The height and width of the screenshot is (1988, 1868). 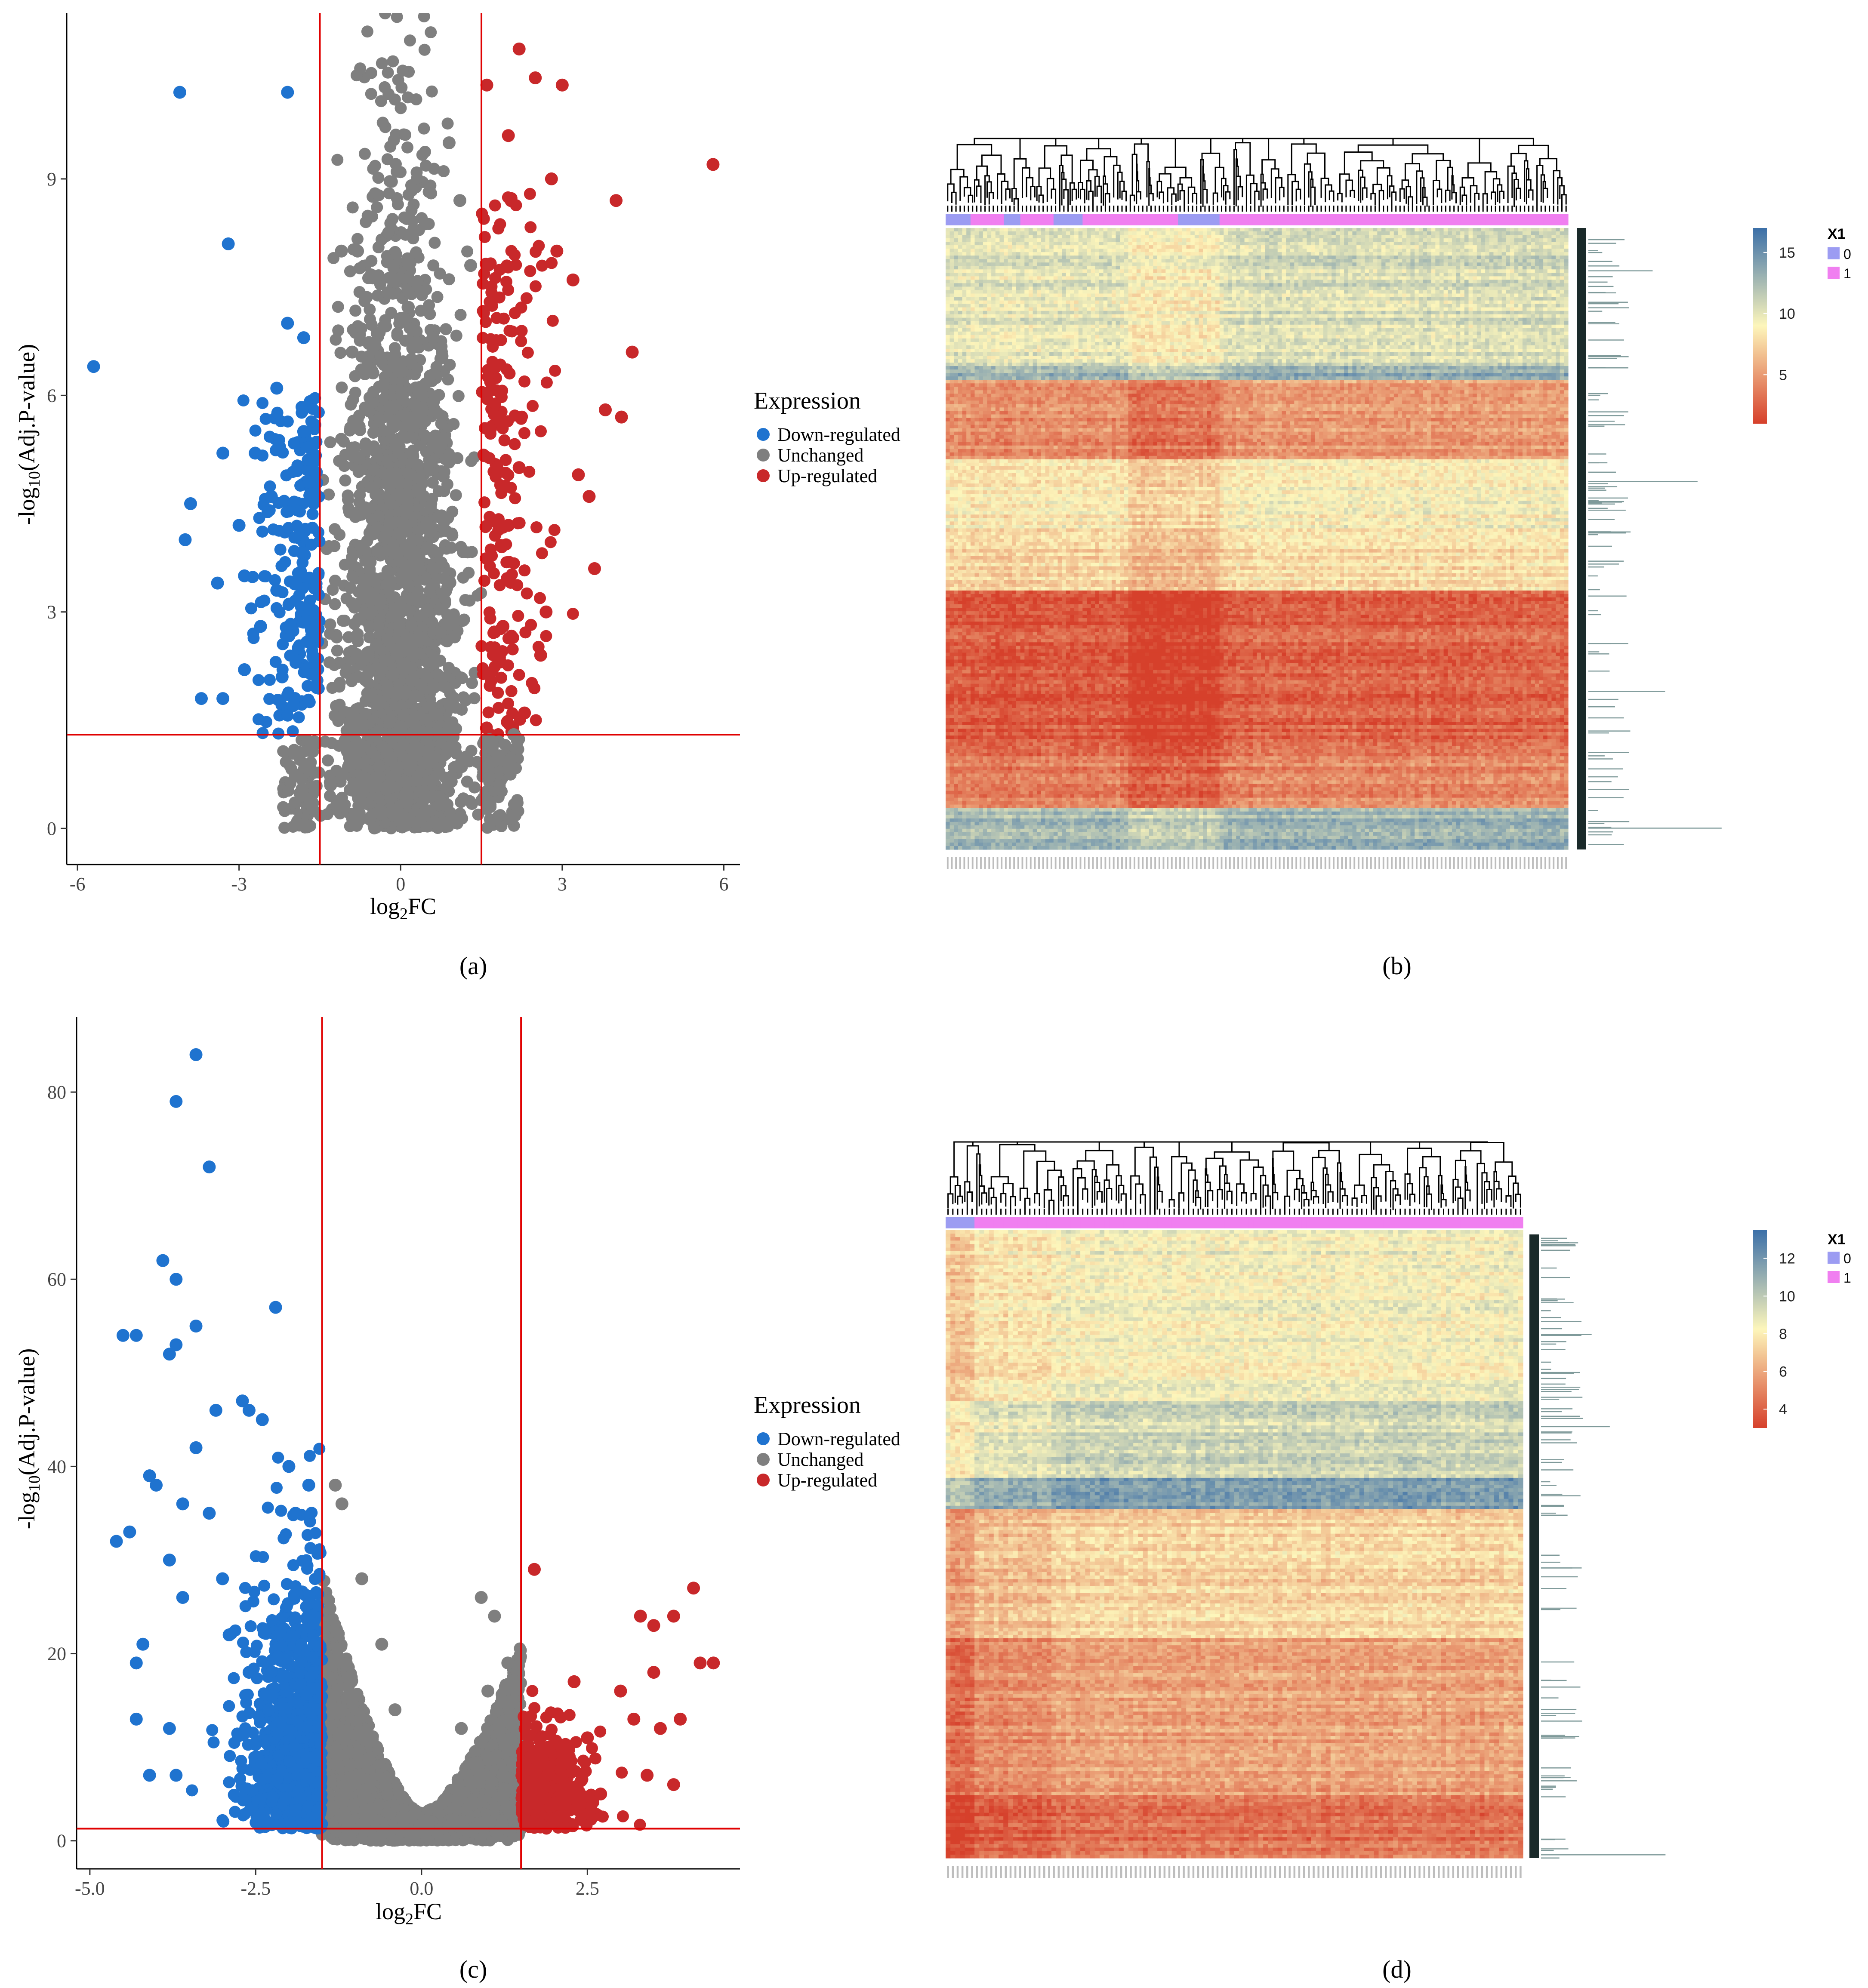 What do you see at coordinates (61, 1841) in the screenshot?
I see `y-tick-label: 0` at bounding box center [61, 1841].